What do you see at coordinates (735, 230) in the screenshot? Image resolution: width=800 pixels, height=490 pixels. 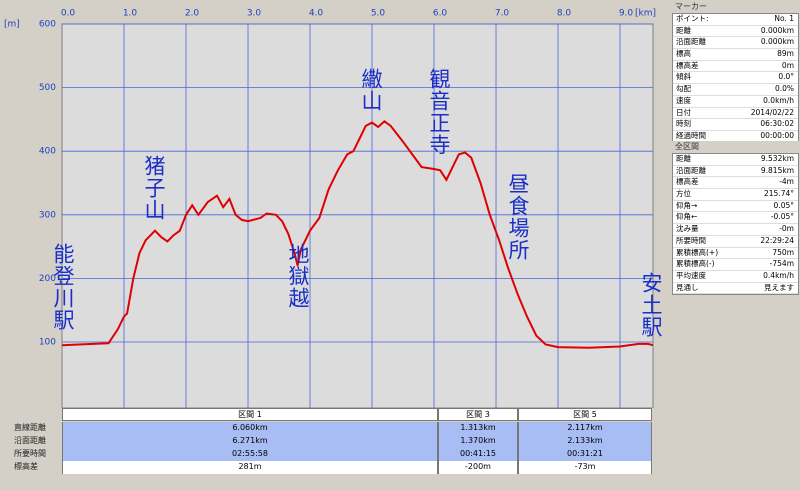 I see `panel-row: 沈み量 -0m` at bounding box center [735, 230].